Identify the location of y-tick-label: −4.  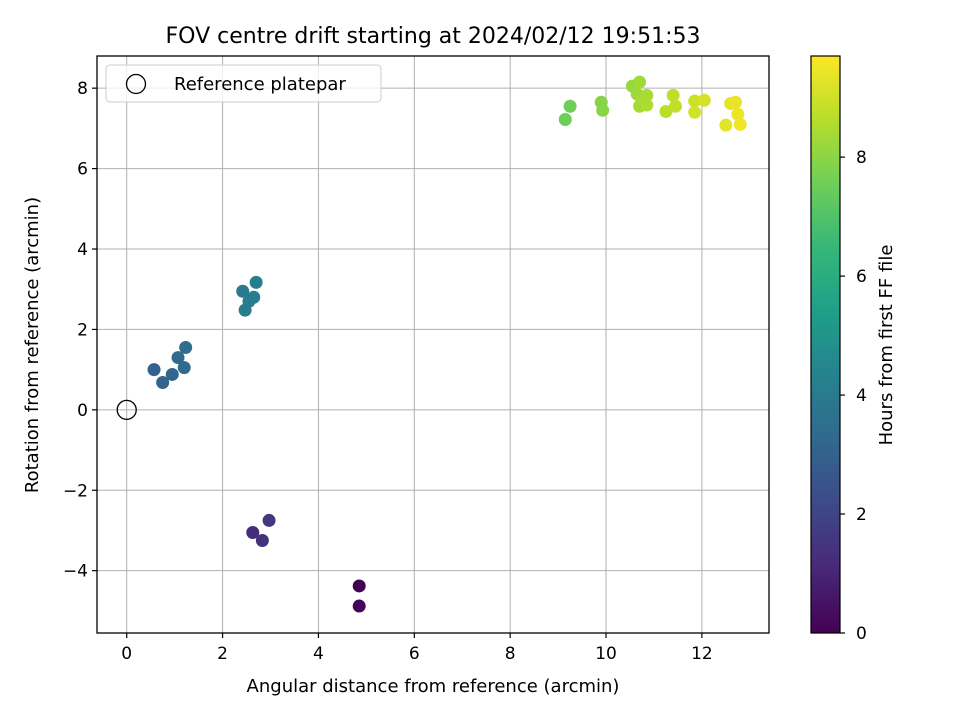
(75, 572).